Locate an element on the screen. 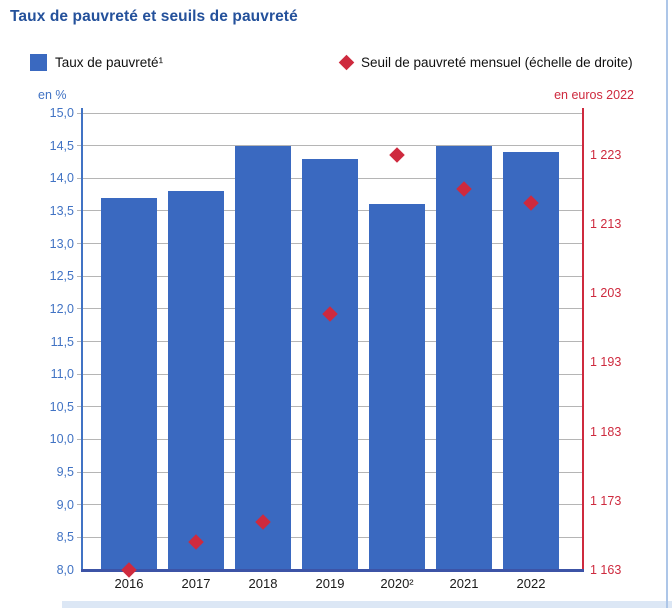 This screenshot has width=672, height=608. page-right-border is located at coordinates (667, 304).